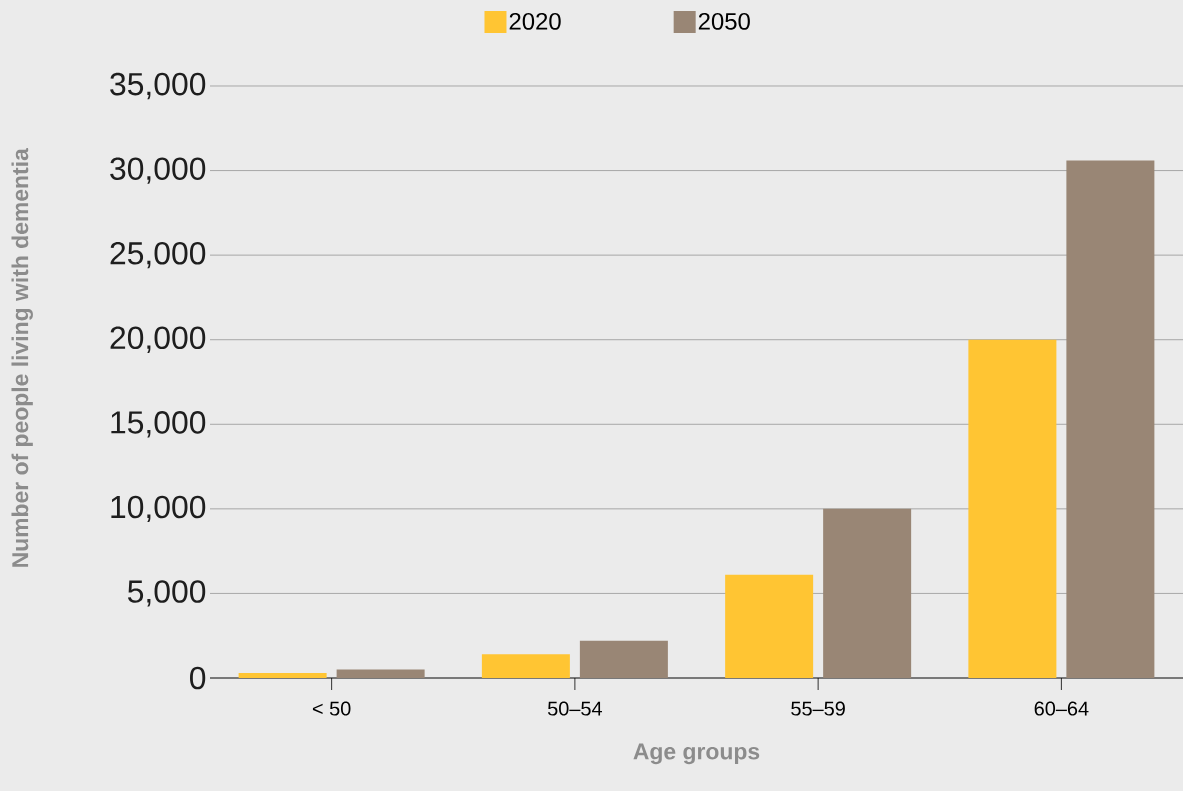 This screenshot has height=791, width=1183. Describe the element at coordinates (331, 708) in the screenshot. I see `x-tick-label: < 50` at that location.